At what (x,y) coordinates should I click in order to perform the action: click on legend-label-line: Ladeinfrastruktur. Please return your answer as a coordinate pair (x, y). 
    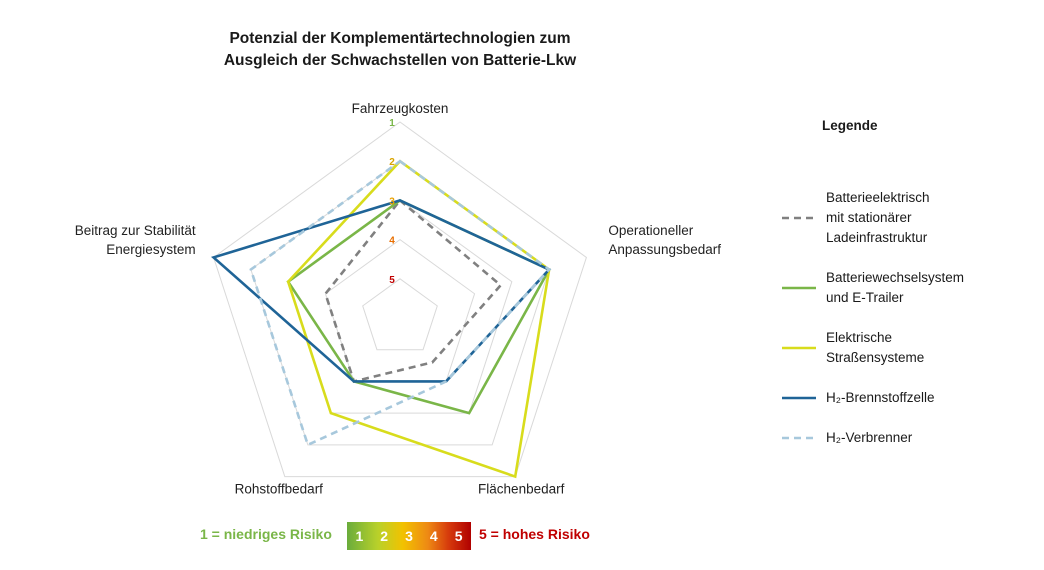
    Looking at the image, I should click on (877, 237).